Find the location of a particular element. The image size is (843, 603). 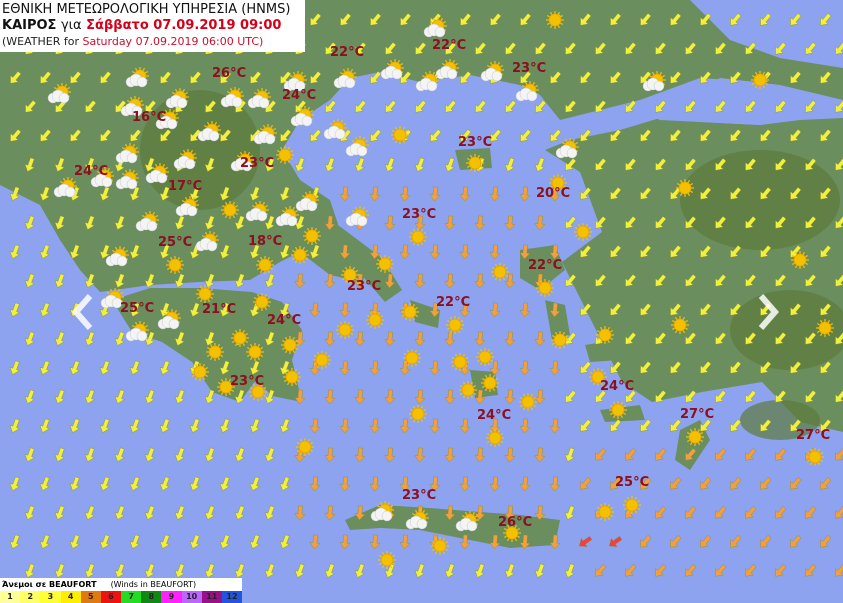

next-button is located at coordinates (768, 312).